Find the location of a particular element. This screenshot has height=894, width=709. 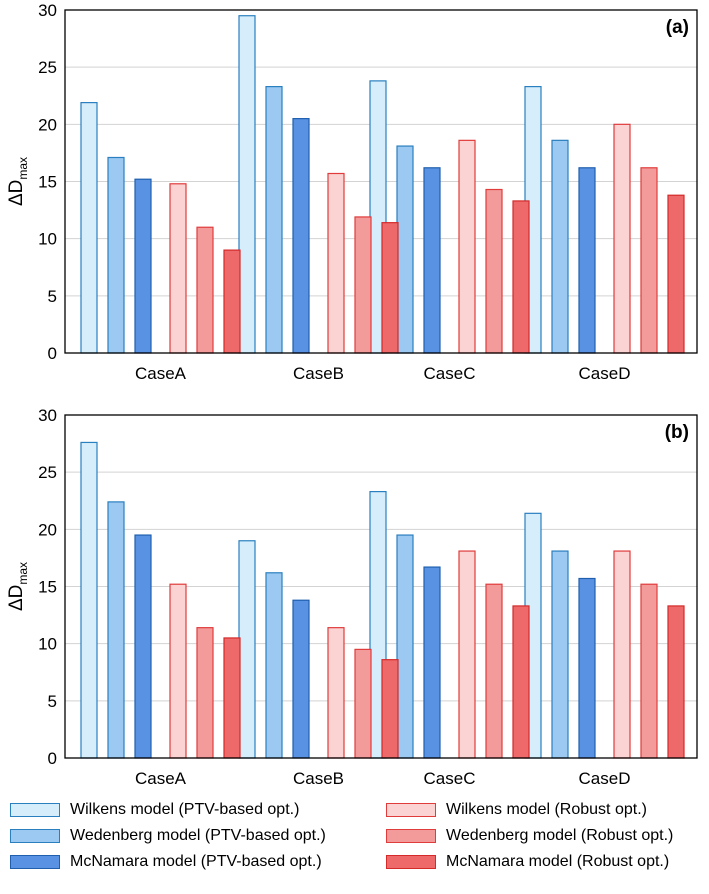

panel-label: (b) is located at coordinates (677, 432).